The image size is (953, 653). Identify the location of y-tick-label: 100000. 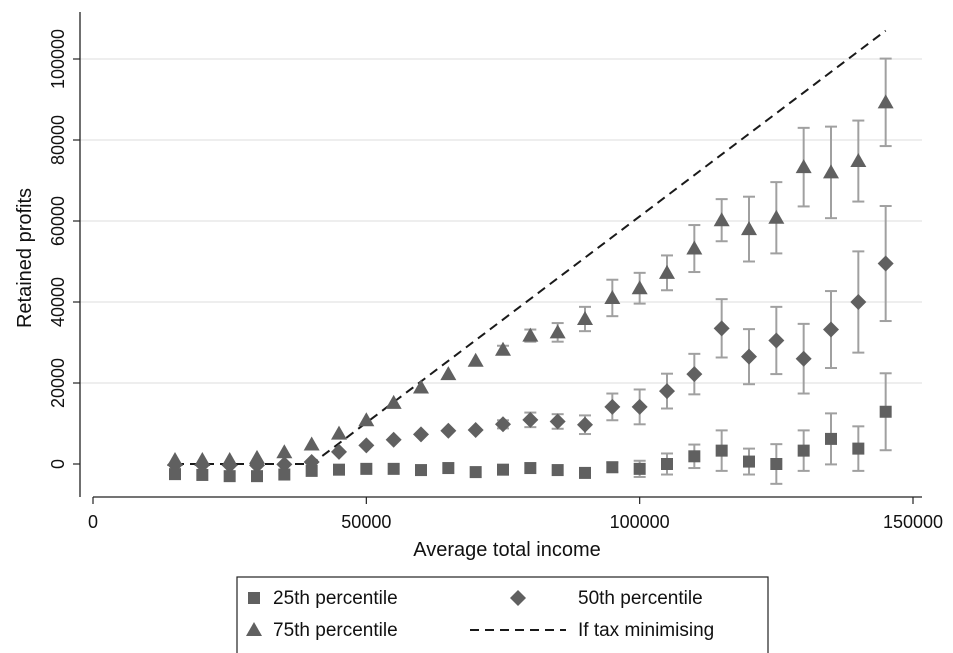
(58, 59).